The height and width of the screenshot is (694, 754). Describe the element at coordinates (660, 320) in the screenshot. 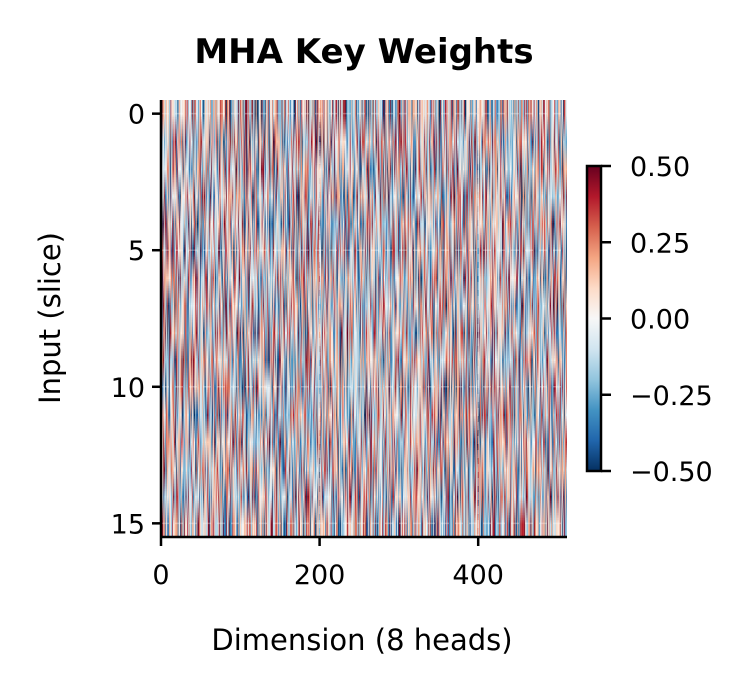

I see `colorbar-tick-label: 0.00` at that location.